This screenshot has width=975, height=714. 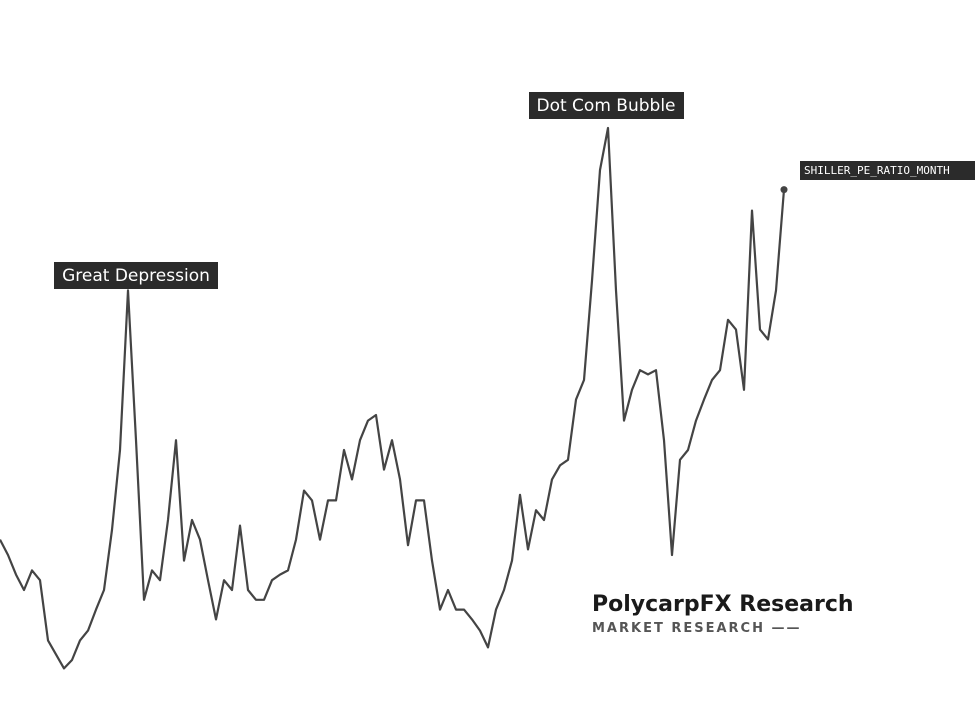 What do you see at coordinates (723, 604) in the screenshot?
I see `watermark-title: PolycarpFX Research` at bounding box center [723, 604].